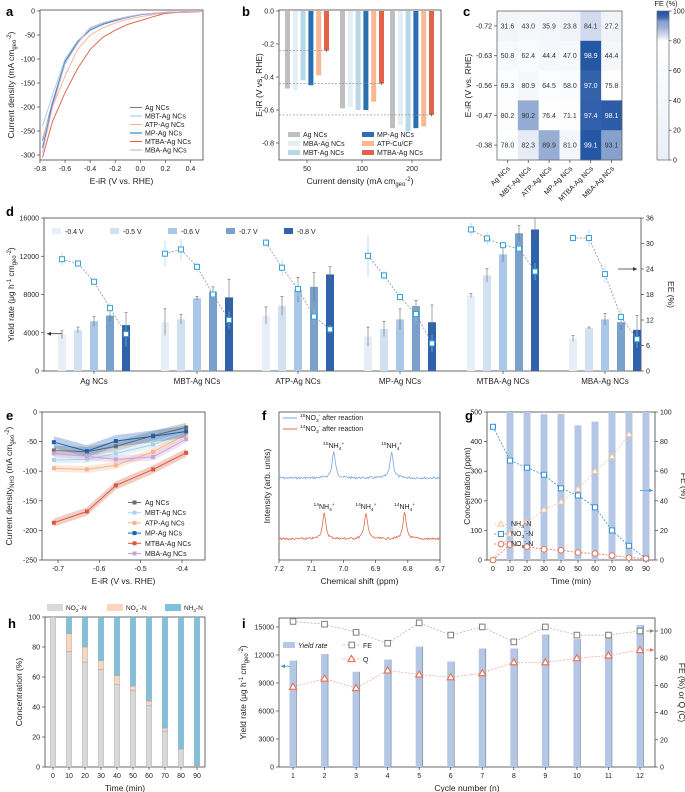 Image resolution: width=685 pixels, height=792 pixels. What do you see at coordinates (272, 768) in the screenshot?
I see `y-tick-label: 0` at bounding box center [272, 768].